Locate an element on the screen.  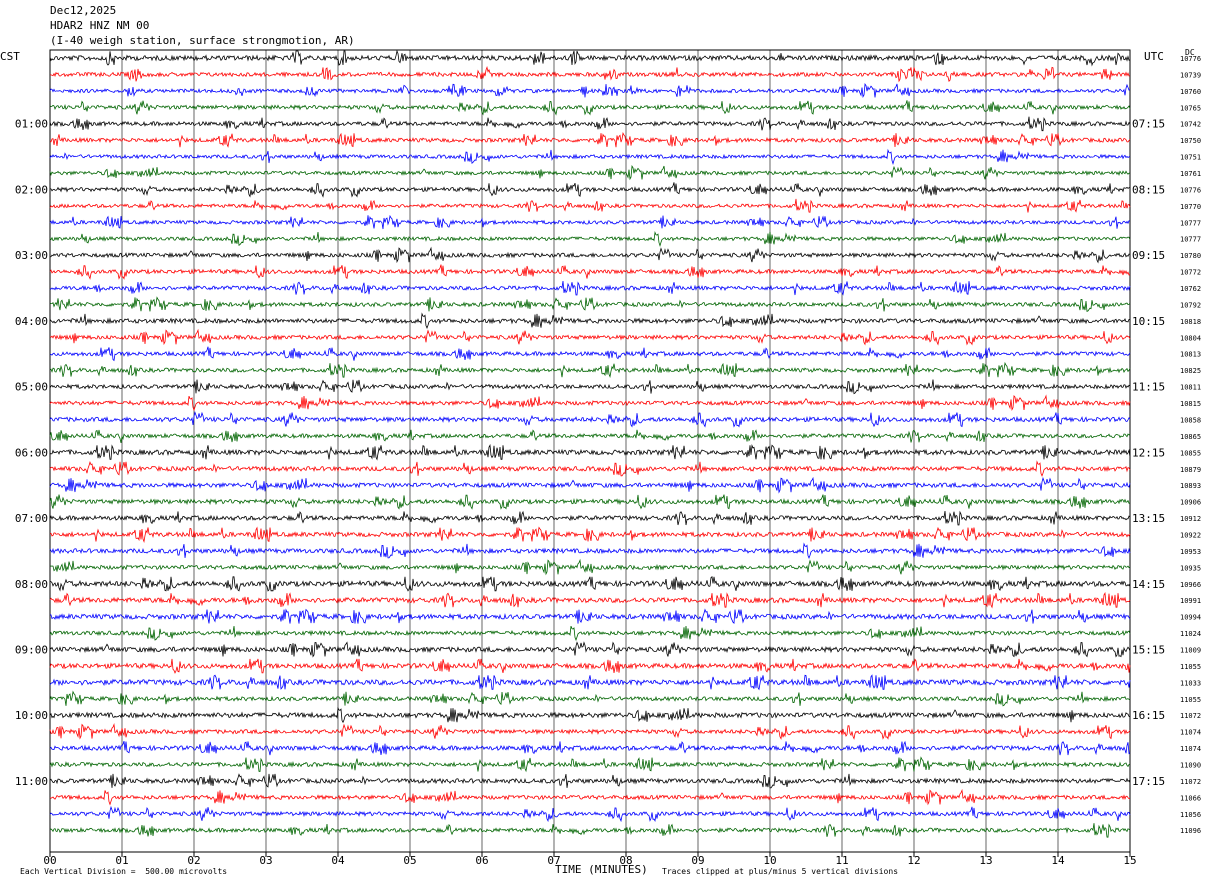
utc-hour-label: 16:15 is located at coordinates (1148, 715).